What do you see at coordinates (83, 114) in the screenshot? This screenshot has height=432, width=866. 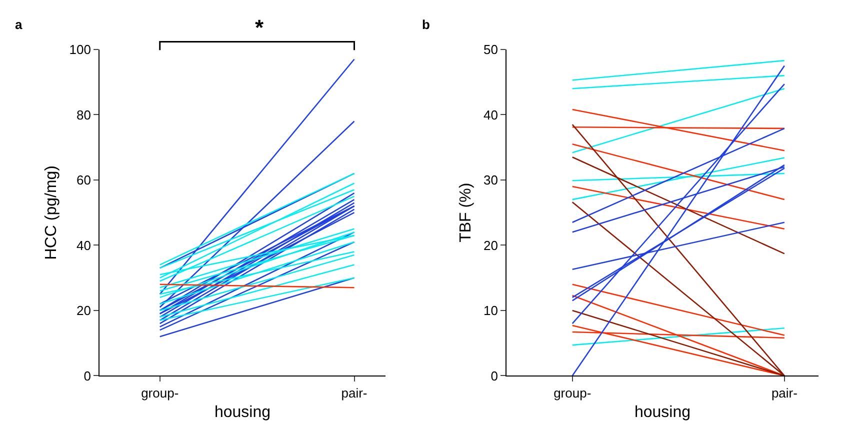 I see `y-tick-label: 80` at bounding box center [83, 114].